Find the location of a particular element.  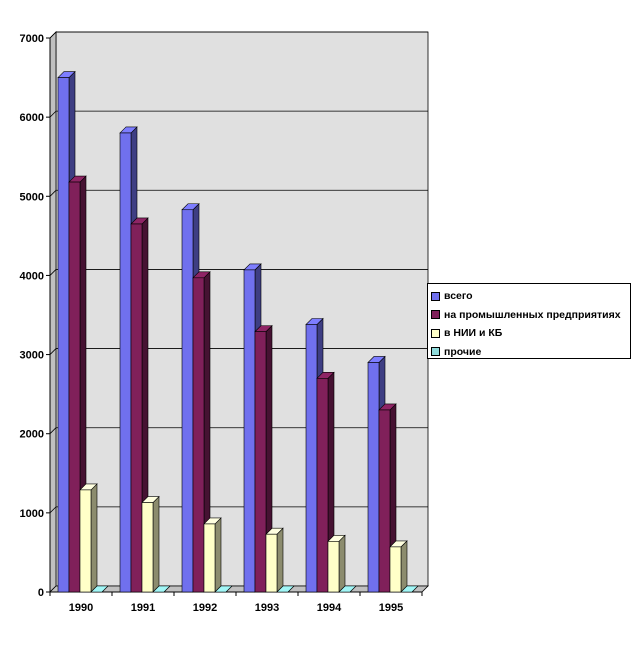

legend-label-industry: на промышленных предприятиях is located at coordinates (532, 314).